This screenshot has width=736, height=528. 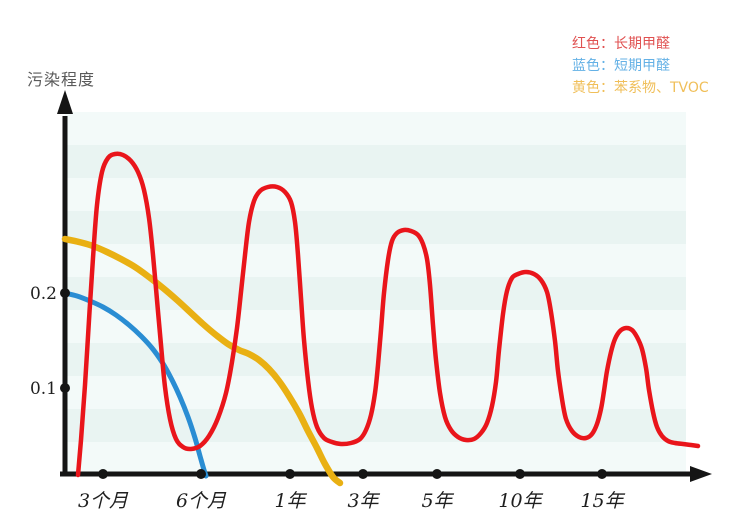 What do you see at coordinates (701, 474) in the screenshot?
I see `x-axis-arrow-icon` at bounding box center [701, 474].